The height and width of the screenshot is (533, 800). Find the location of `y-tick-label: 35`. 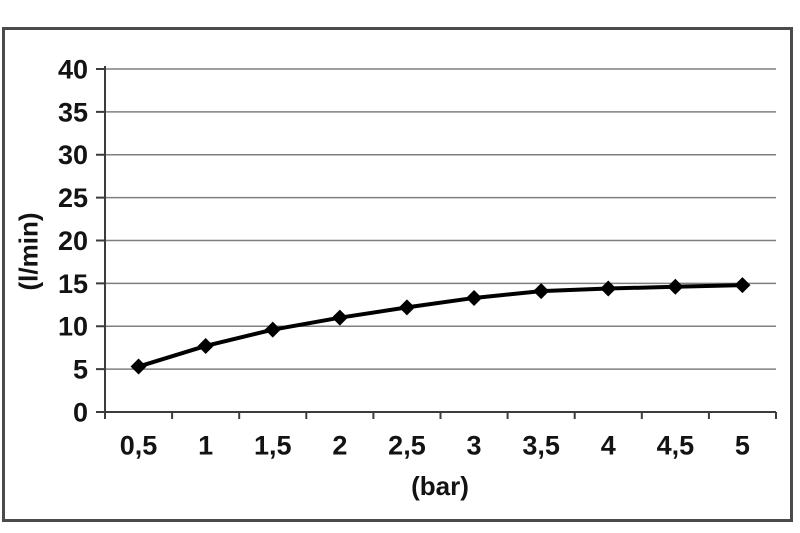

y-tick-label: 35 is located at coordinates (73, 112).